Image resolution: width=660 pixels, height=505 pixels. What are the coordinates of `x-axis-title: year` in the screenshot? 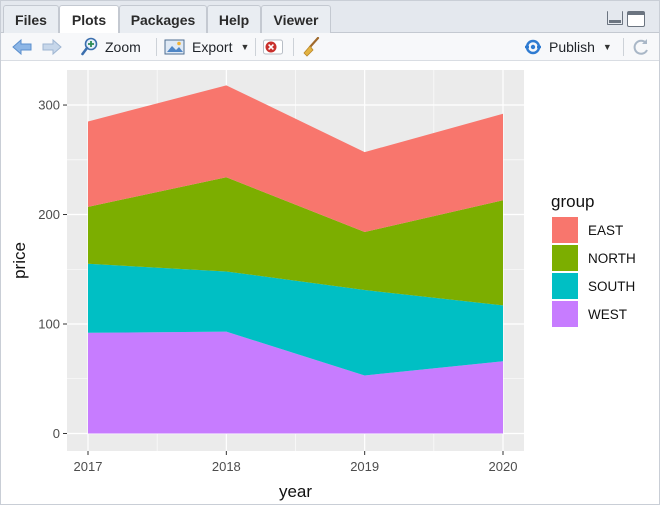 It's located at (295, 491).